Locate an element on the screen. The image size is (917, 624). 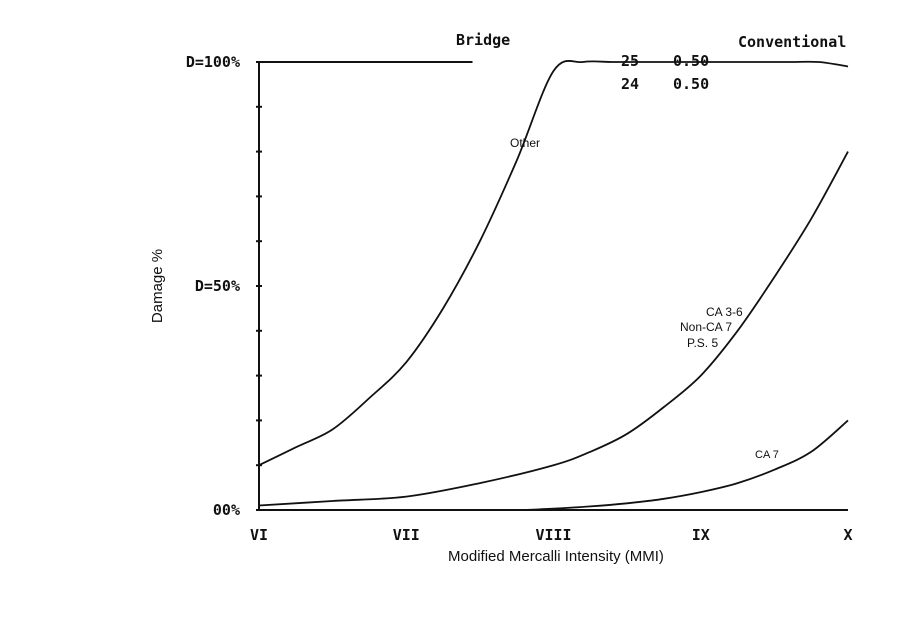
title-conventional: Conventional is located at coordinates (792, 42).